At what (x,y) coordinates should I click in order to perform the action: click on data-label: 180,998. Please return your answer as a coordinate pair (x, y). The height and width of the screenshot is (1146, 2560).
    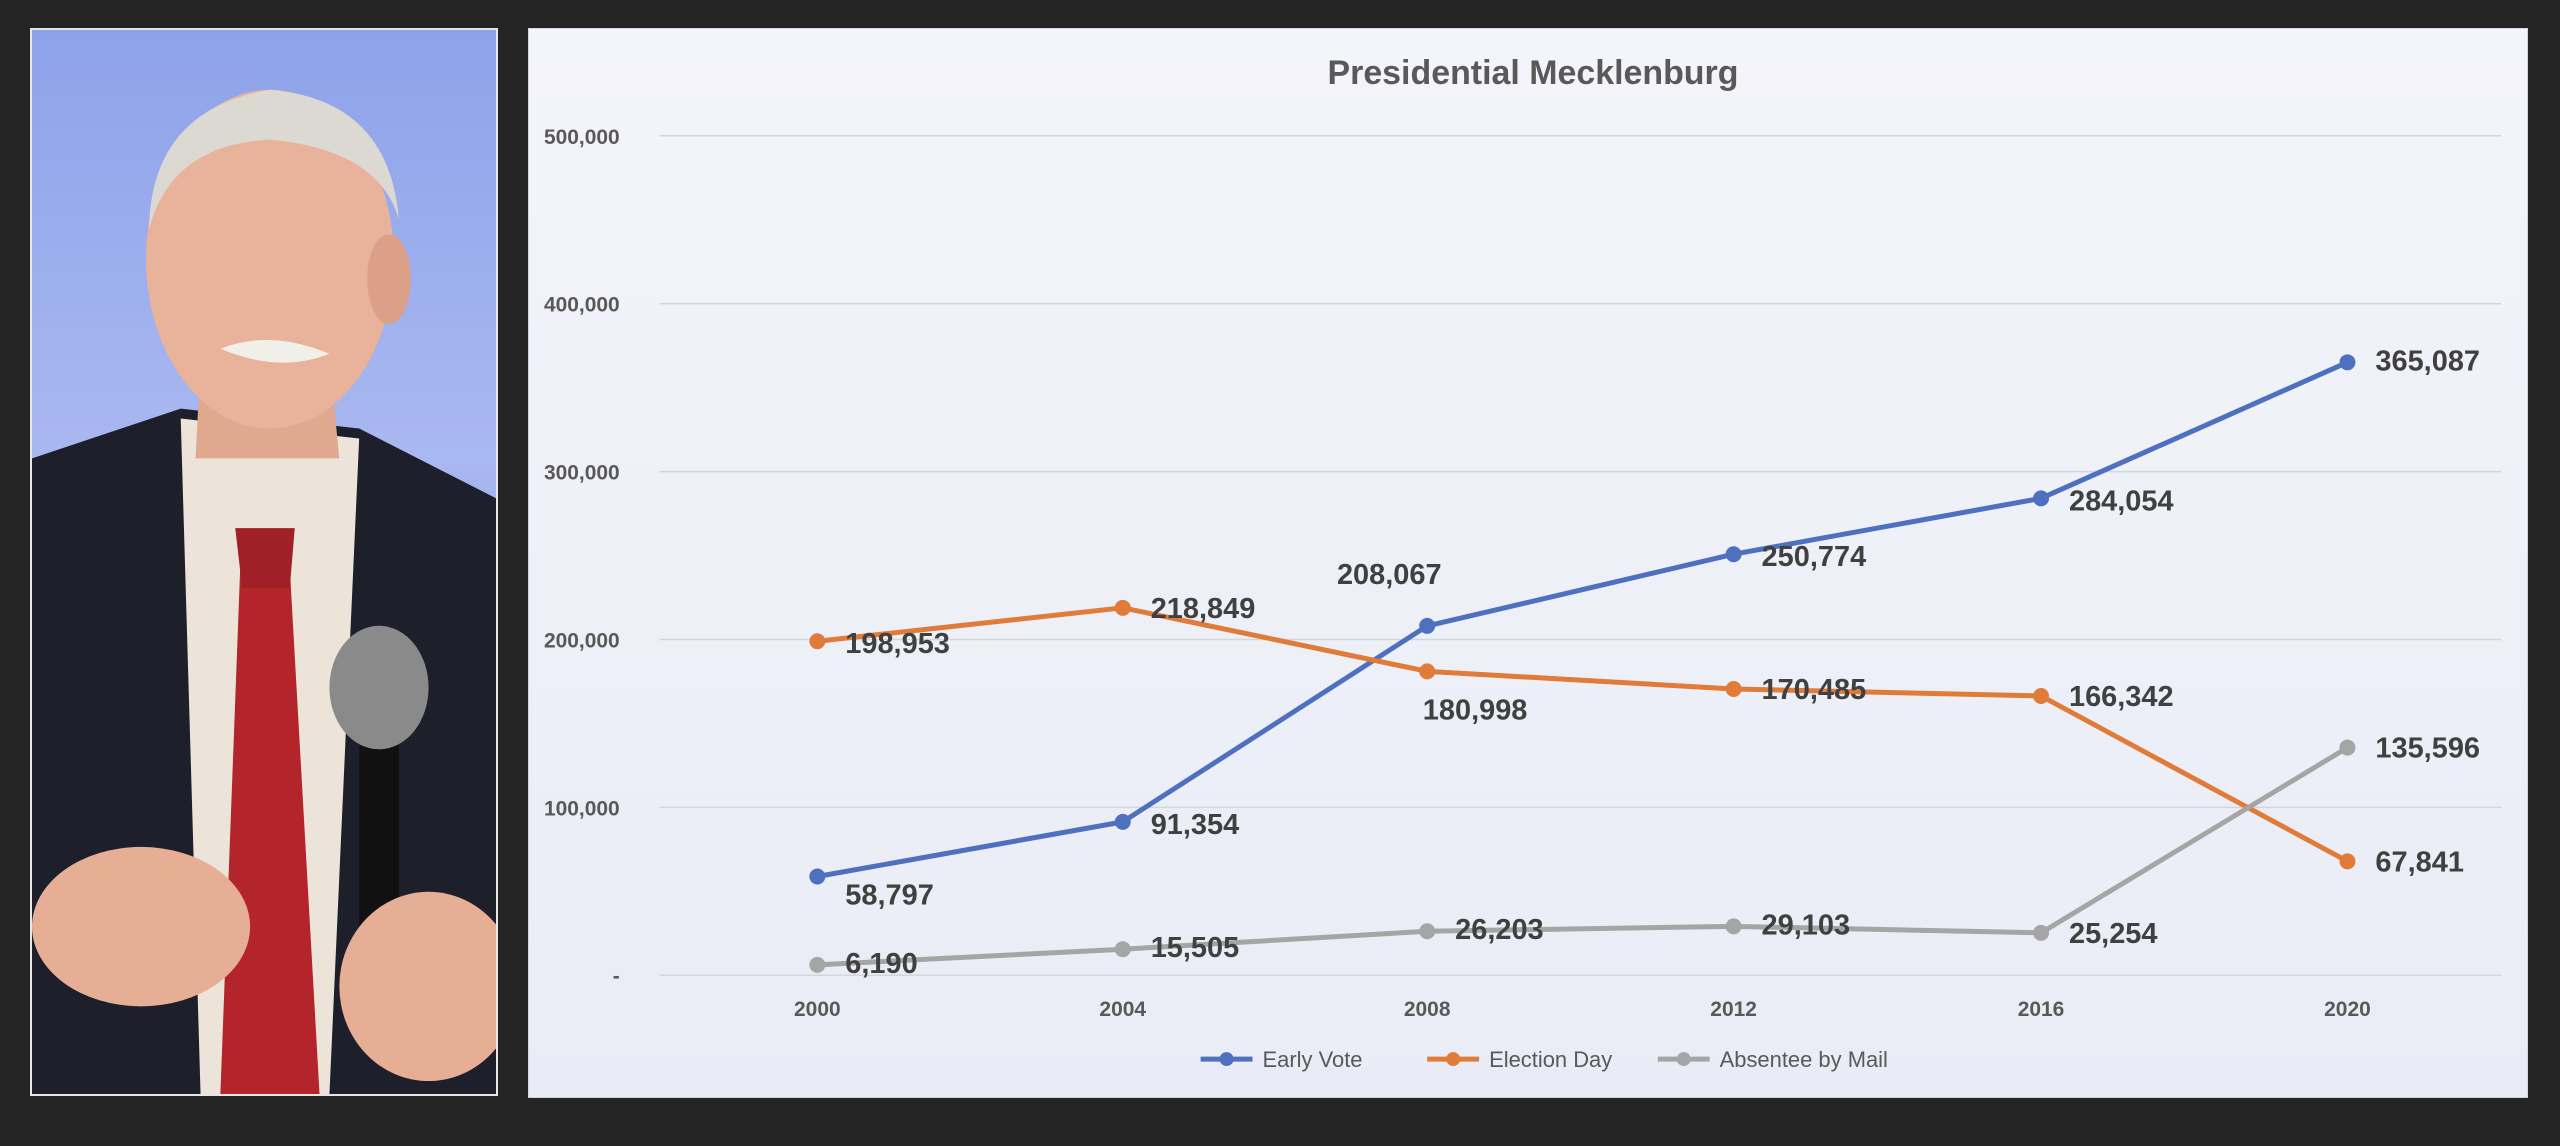
    Looking at the image, I should click on (1475, 710).